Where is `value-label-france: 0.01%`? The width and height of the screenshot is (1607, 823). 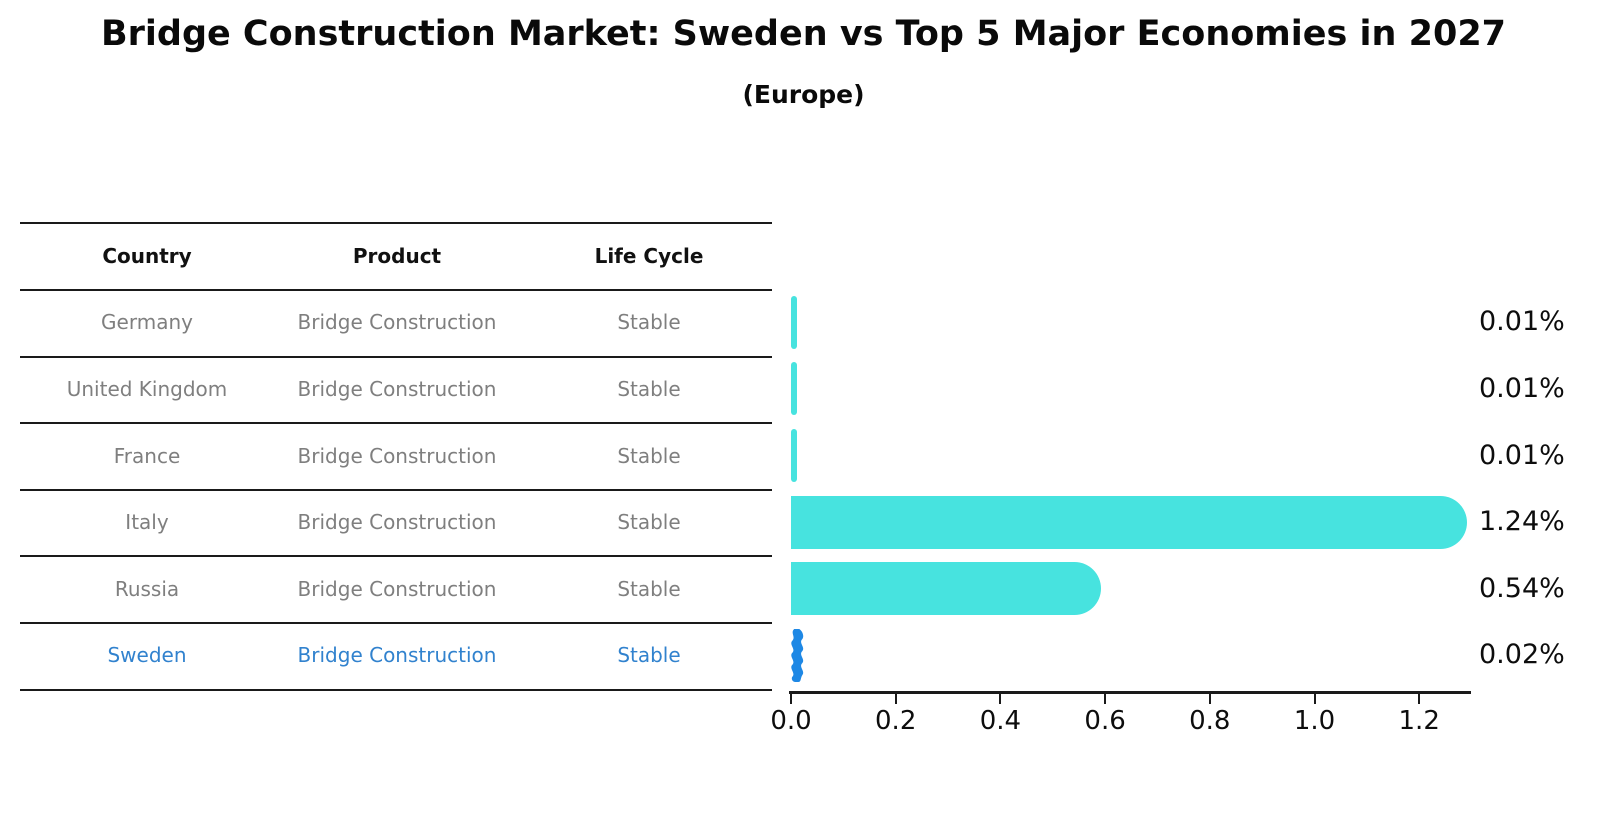
value-label-france: 0.01% is located at coordinates (1522, 455).